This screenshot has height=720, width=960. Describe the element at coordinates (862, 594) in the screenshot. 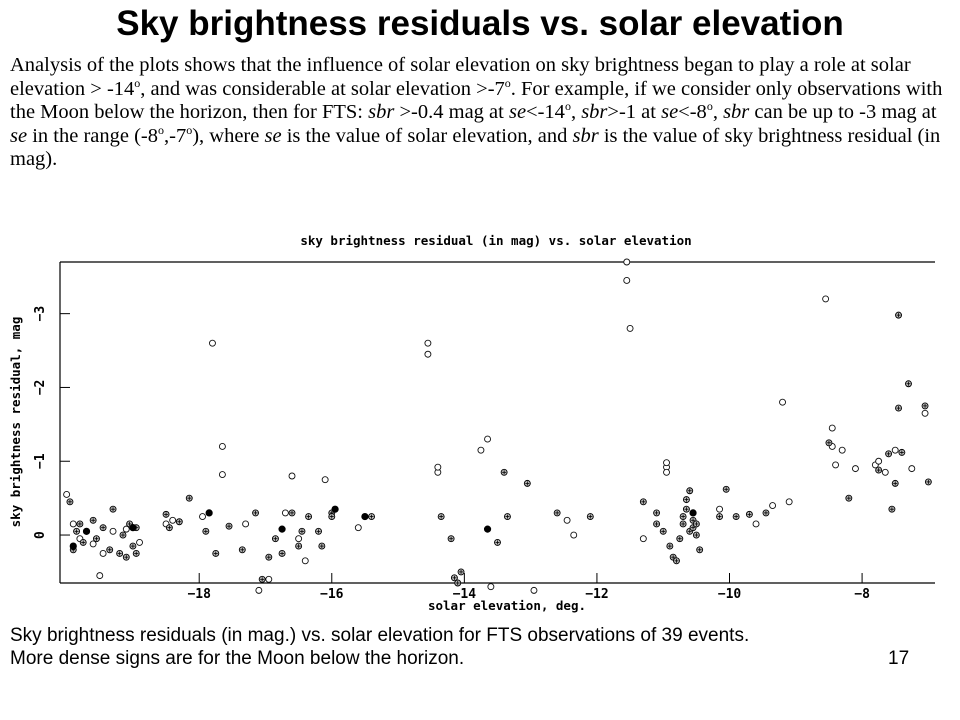

I see `x-tick-label: −8` at that location.